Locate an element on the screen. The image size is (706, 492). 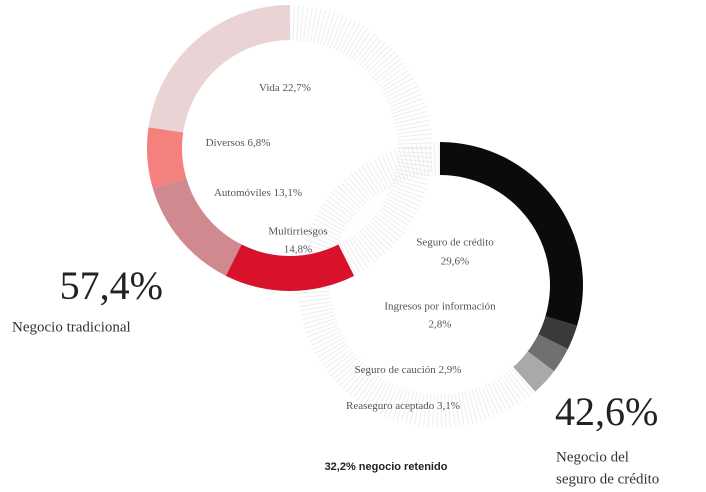
segment-label: Reaseguro aceptado 3,1% is located at coordinates (403, 406).